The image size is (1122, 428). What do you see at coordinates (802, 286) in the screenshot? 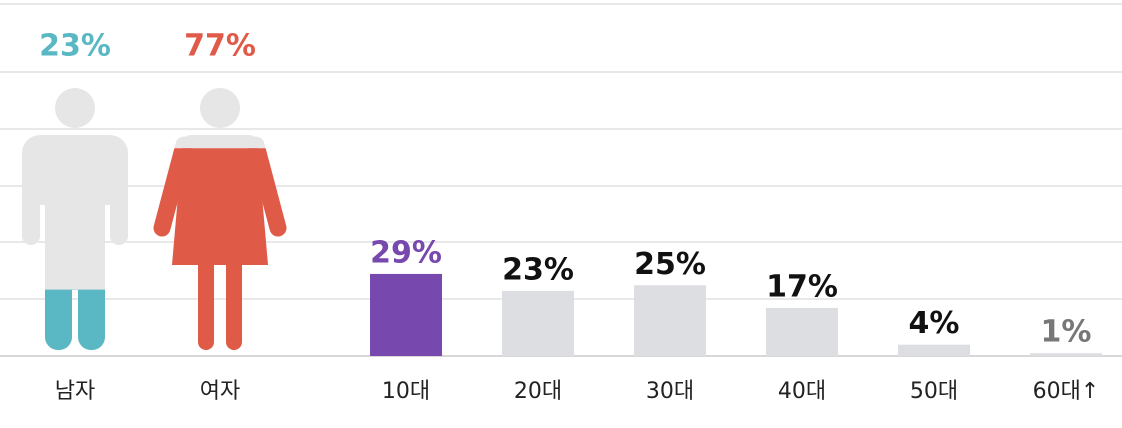
I see `value-label: 17%` at bounding box center [802, 286].